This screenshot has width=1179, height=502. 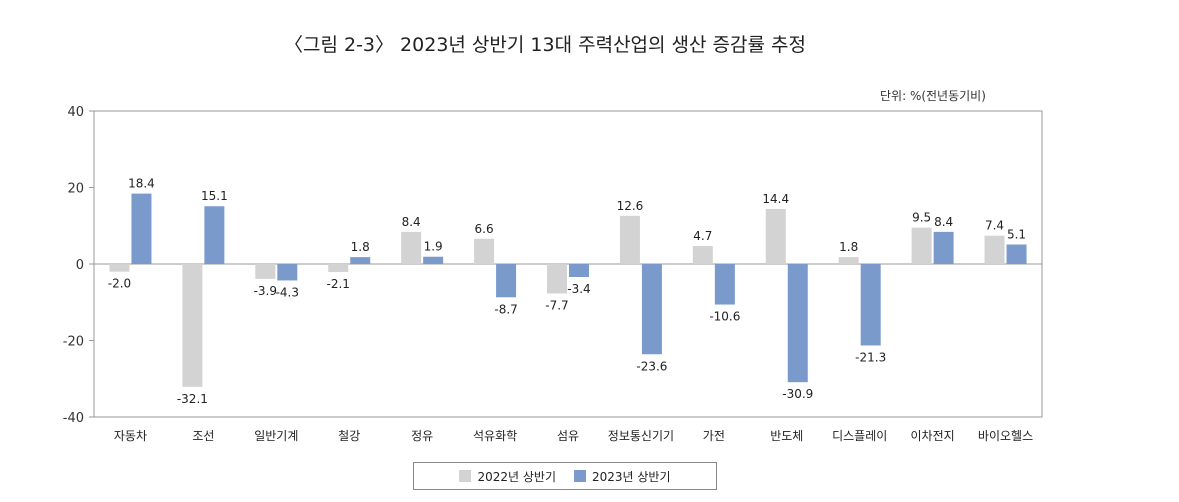 What do you see at coordinates (73, 342) in the screenshot?
I see `y-tick-label: -20` at bounding box center [73, 342].